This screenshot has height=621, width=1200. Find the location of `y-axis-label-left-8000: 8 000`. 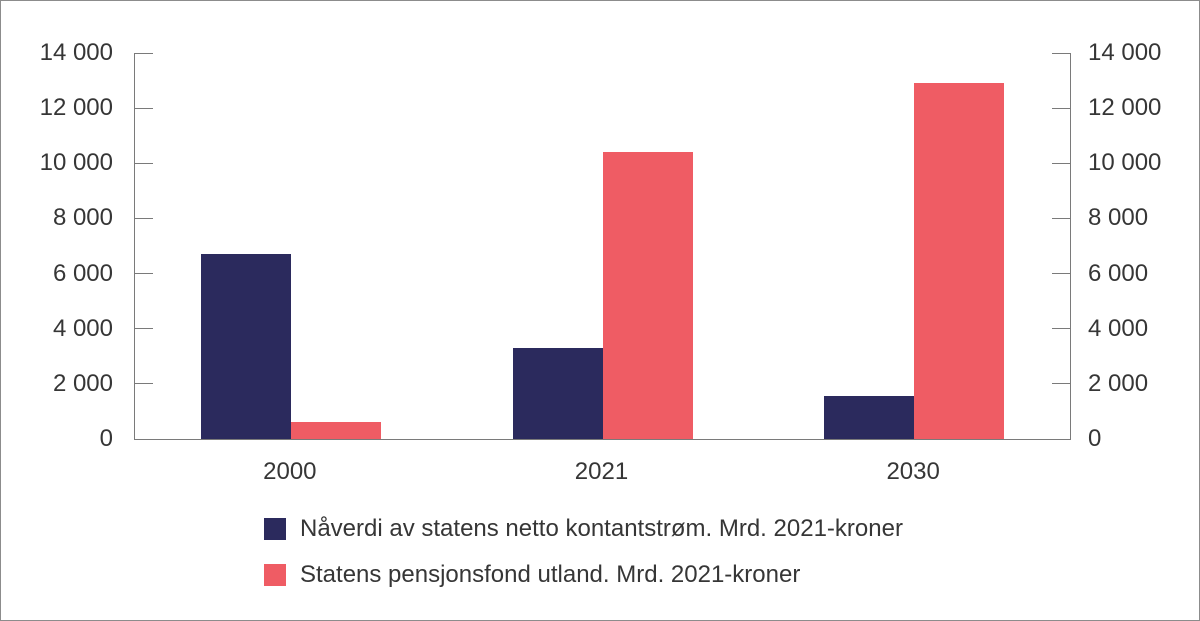

y-axis-label-left-8000: 8 000 is located at coordinates (82, 218).